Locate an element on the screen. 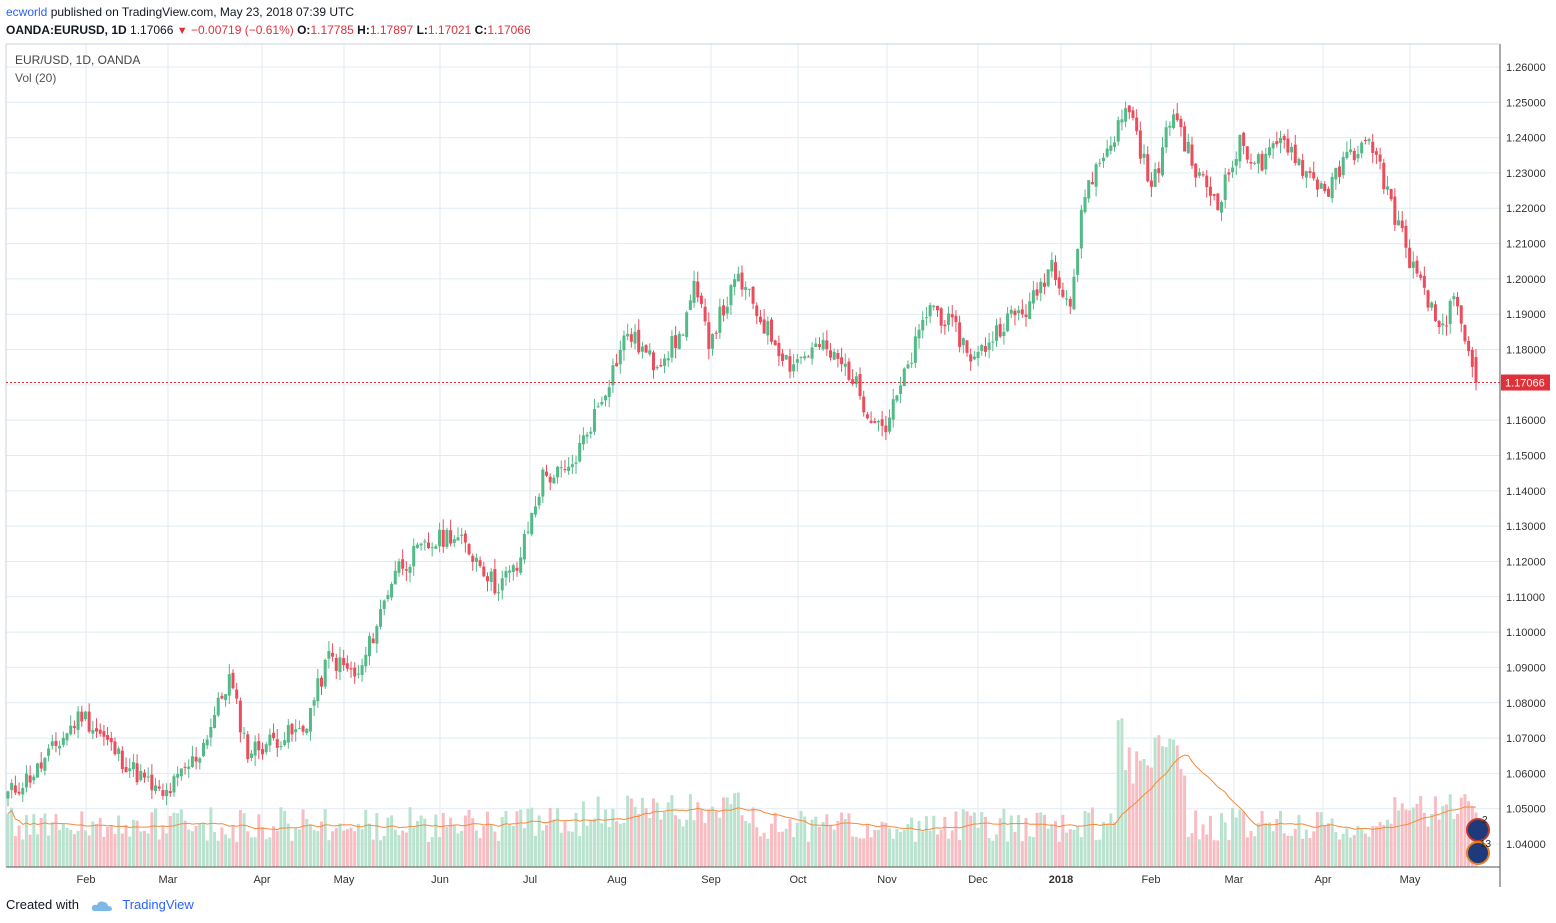  y-tick-label: 1.12000 is located at coordinates (1526, 562).